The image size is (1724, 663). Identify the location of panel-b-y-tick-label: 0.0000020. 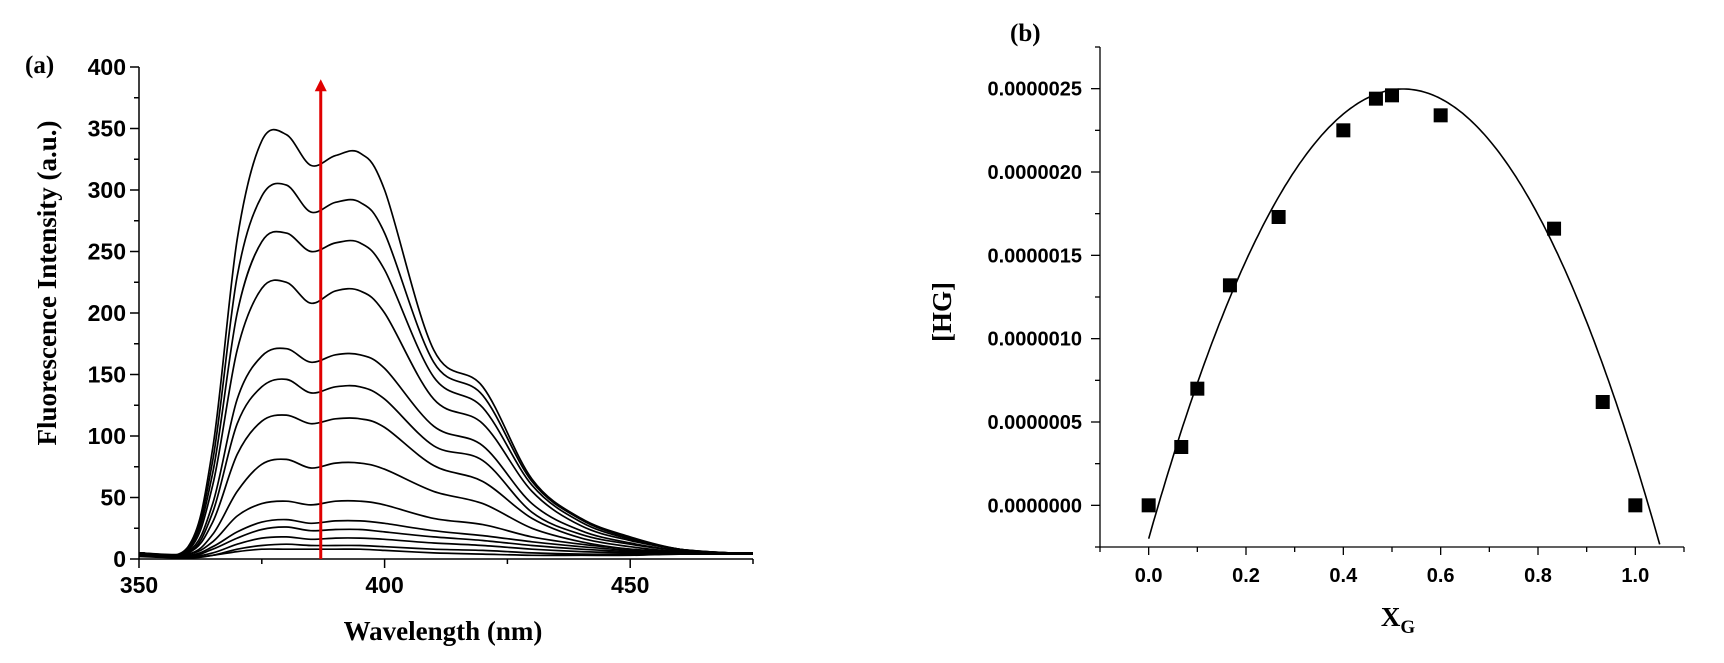
(1034, 173).